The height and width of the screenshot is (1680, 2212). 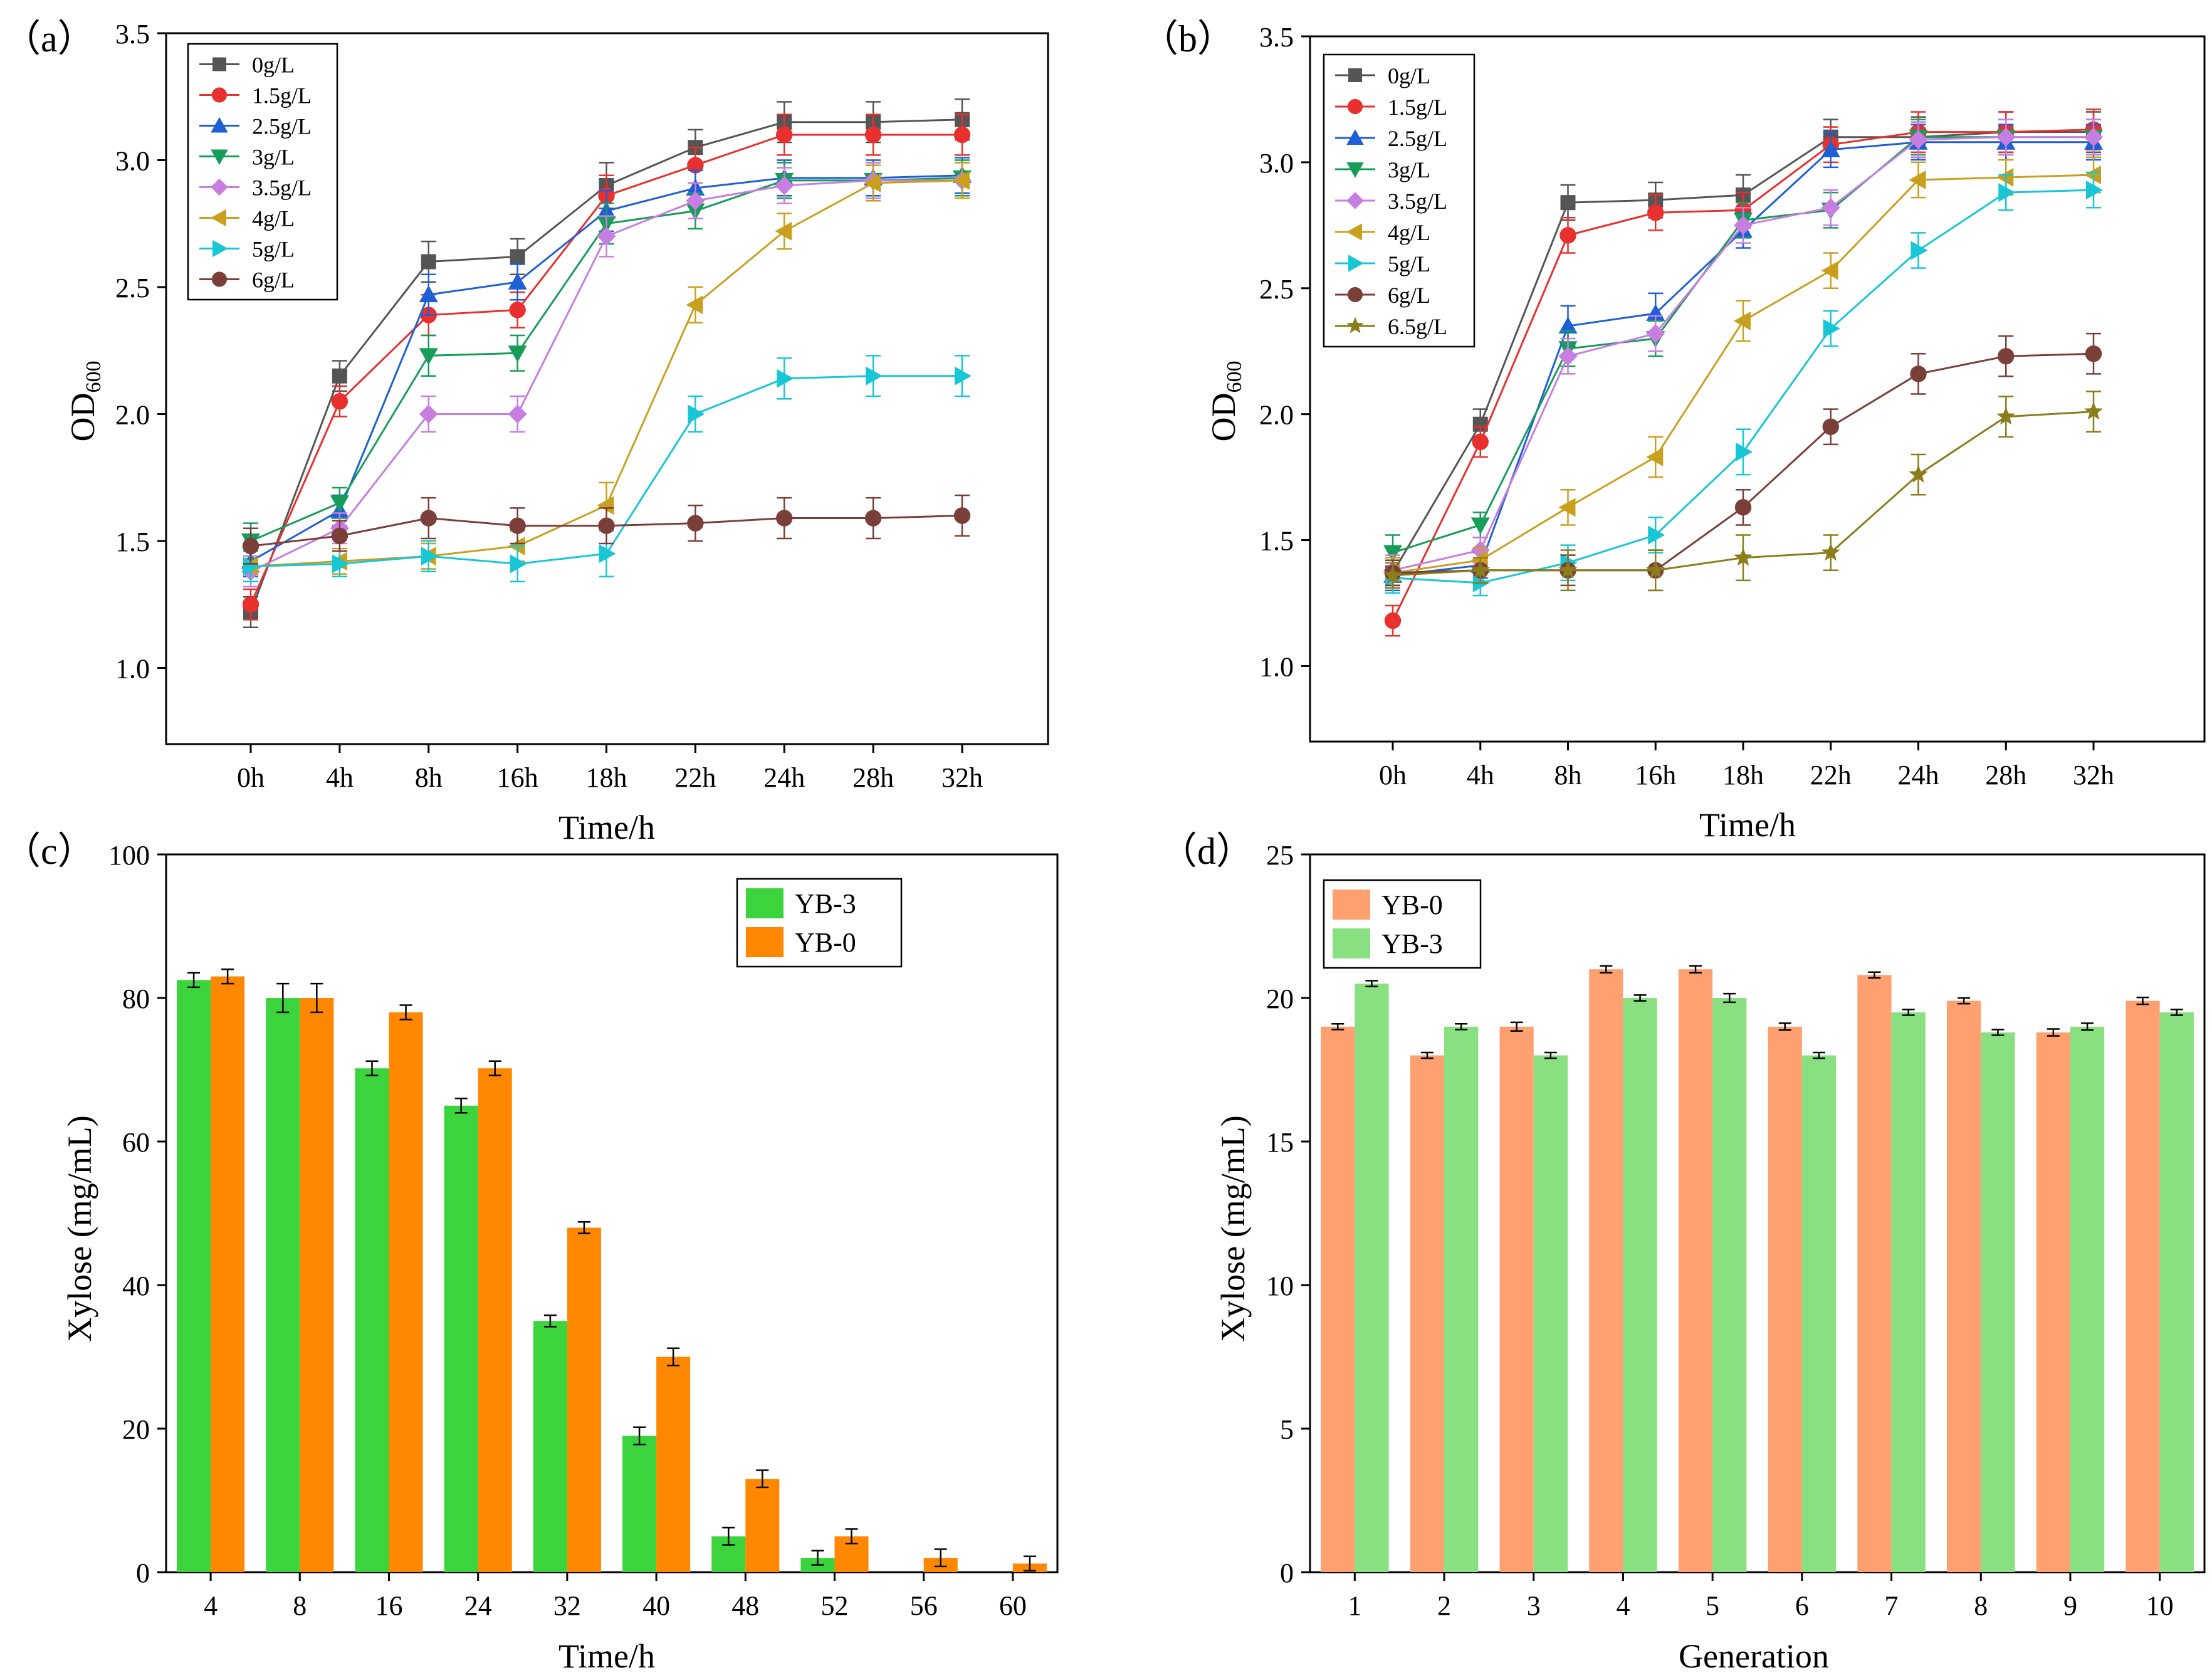 What do you see at coordinates (1280, 999) in the screenshot?
I see `y-tick-label: 20` at bounding box center [1280, 999].